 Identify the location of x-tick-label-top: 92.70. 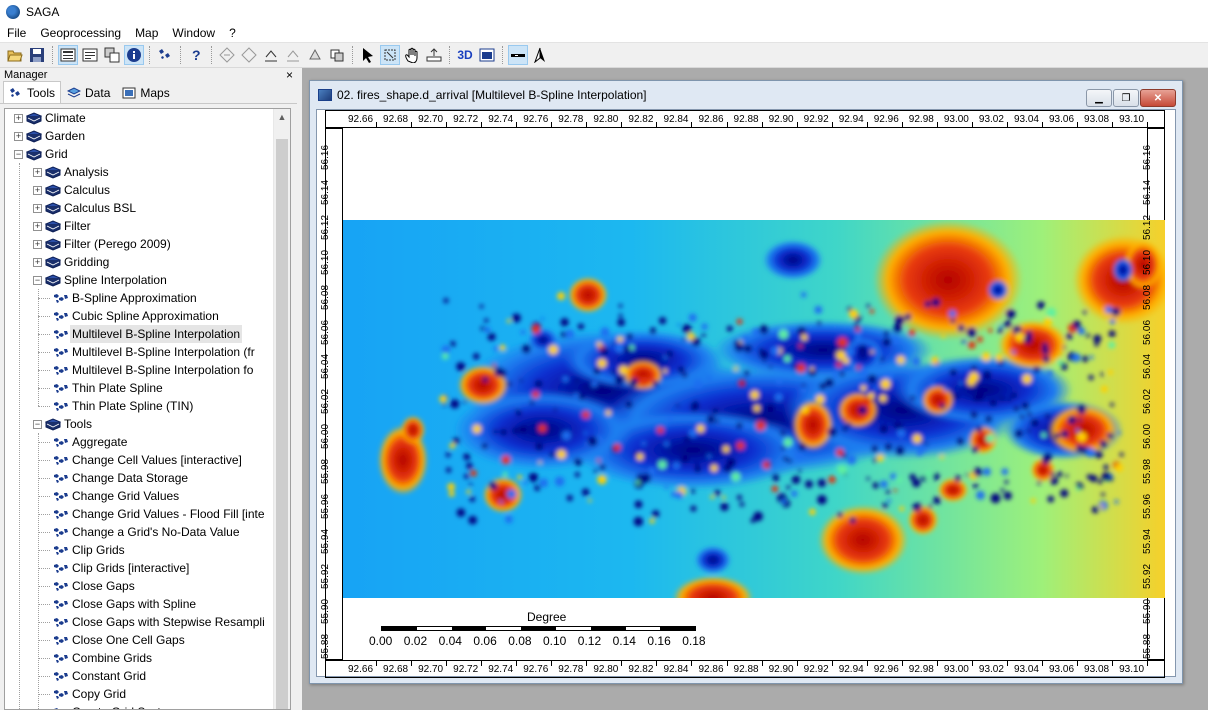
(431, 119).